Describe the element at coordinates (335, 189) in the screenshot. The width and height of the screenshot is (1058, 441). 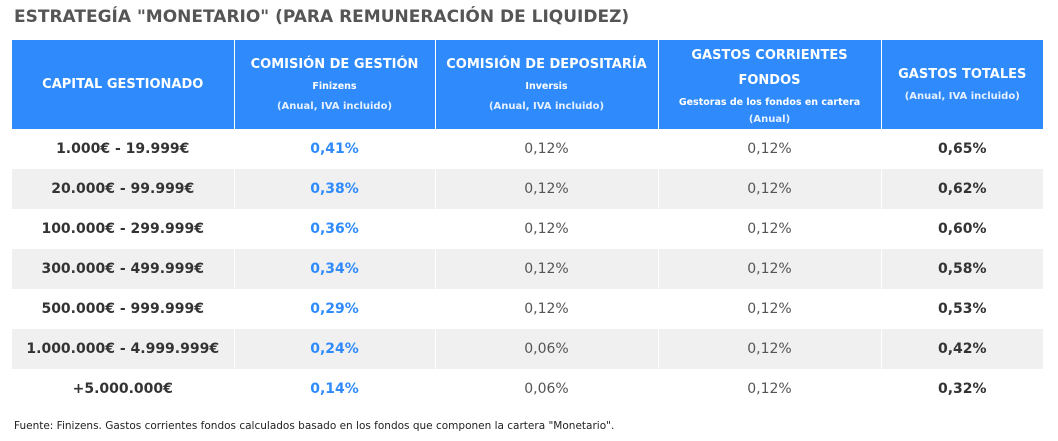
I see `cell-gestion: 0,38%` at that location.